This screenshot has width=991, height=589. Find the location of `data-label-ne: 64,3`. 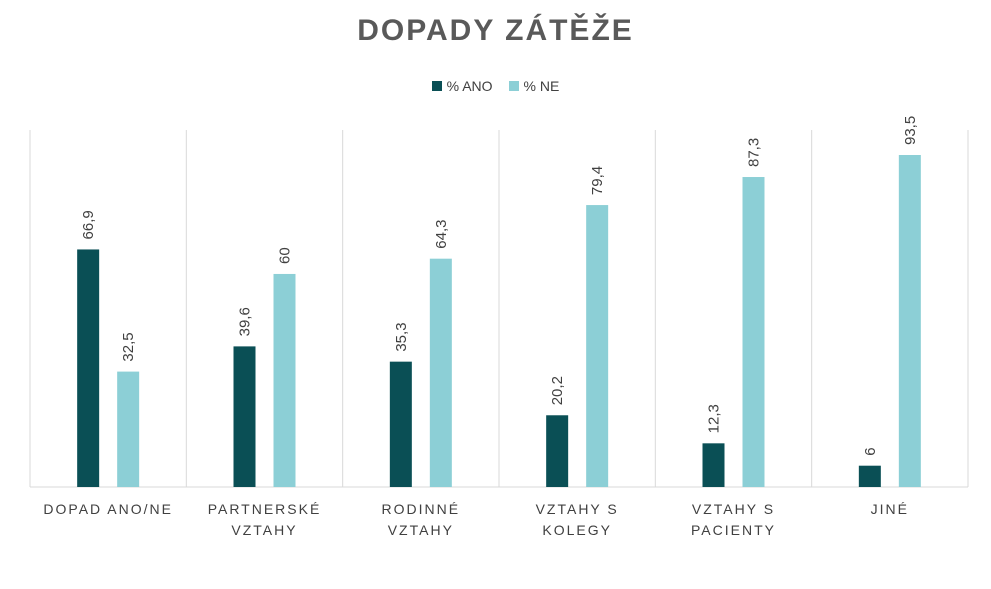

data-label-ne: 64,3 is located at coordinates (441, 233).